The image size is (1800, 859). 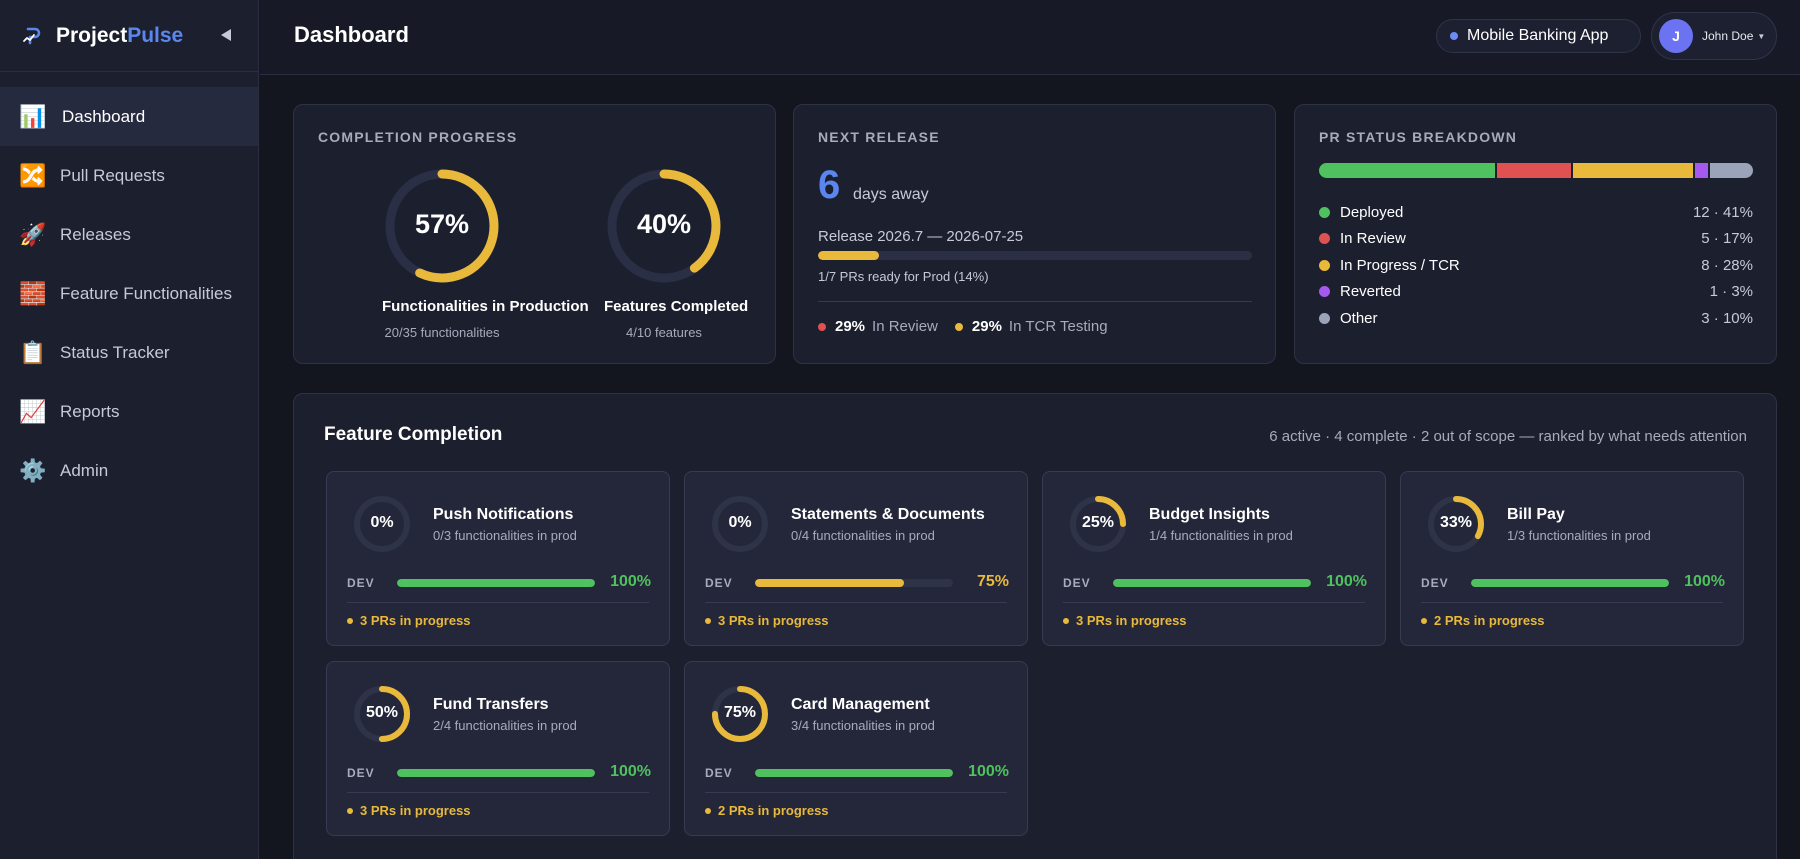 What do you see at coordinates (664, 332) in the screenshot?
I see `ring-subtitle: 4/10 features` at bounding box center [664, 332].